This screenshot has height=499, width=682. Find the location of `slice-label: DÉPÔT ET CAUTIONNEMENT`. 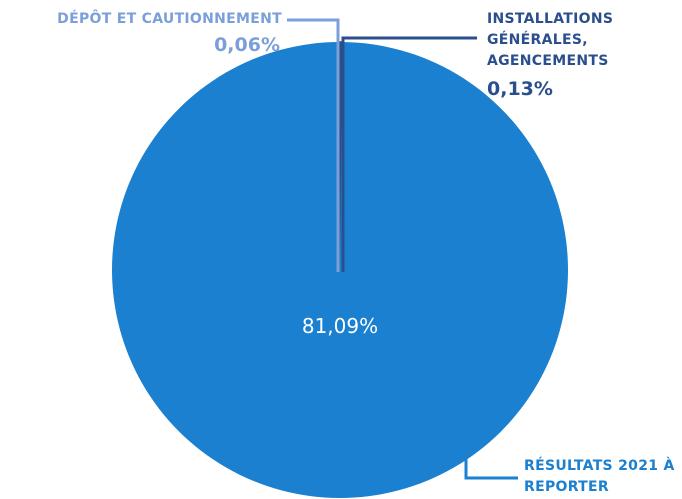

slice-label: DÉPÔT ET CAUTIONNEMENT is located at coordinates (169, 19).